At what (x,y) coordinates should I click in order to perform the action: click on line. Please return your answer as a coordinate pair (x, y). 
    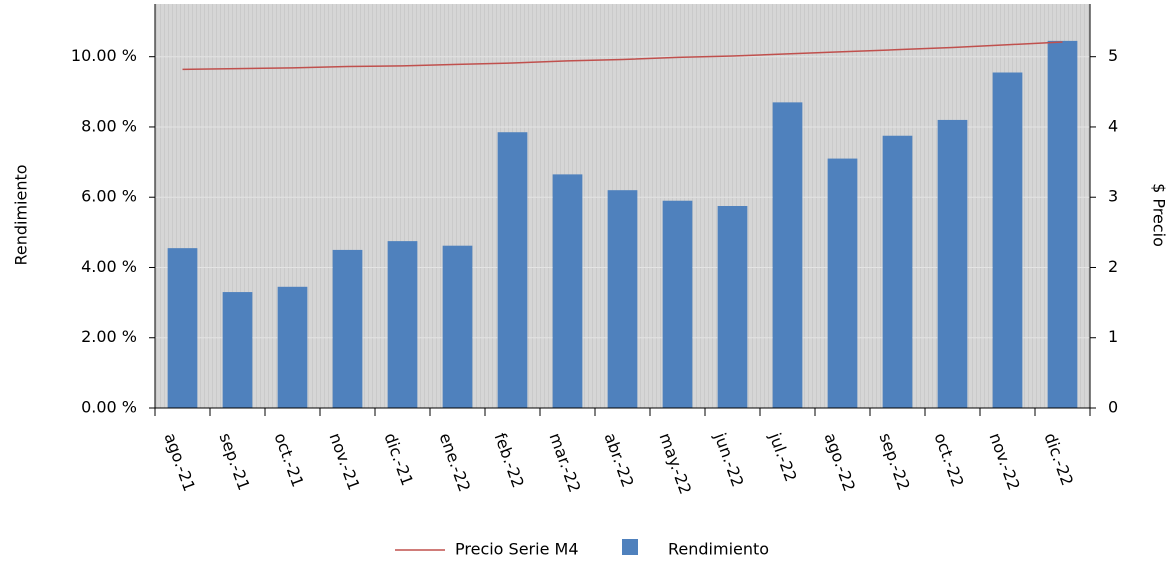
    Looking at the image, I should click on (622, 56).